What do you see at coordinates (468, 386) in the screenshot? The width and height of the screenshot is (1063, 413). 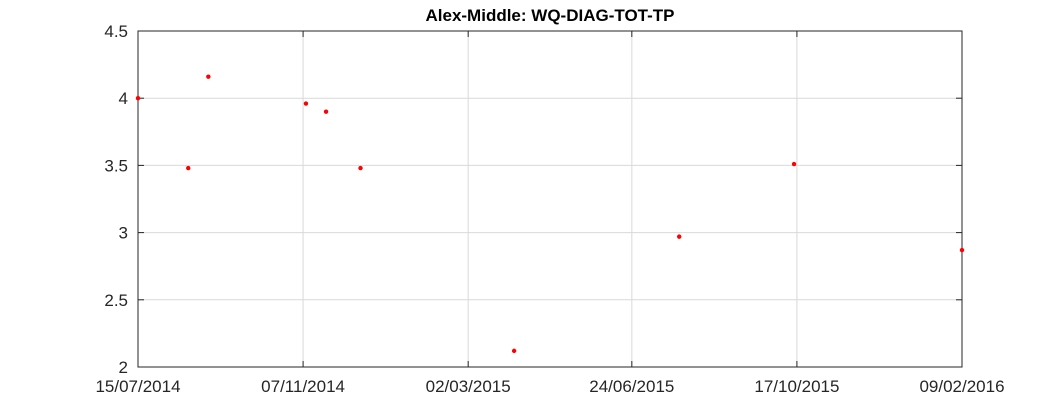 I see `x-tick-label: 02/03/2015` at bounding box center [468, 386].